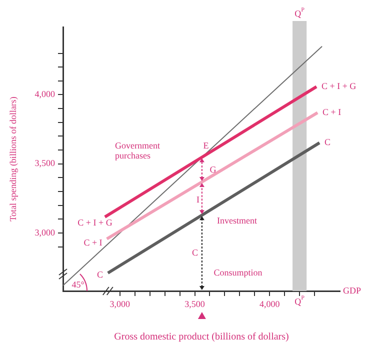 Image resolution: width=384 pixels, height=347 pixels. Describe the element at coordinates (95, 222) in the screenshot. I see `annotation: C + I + G` at that location.